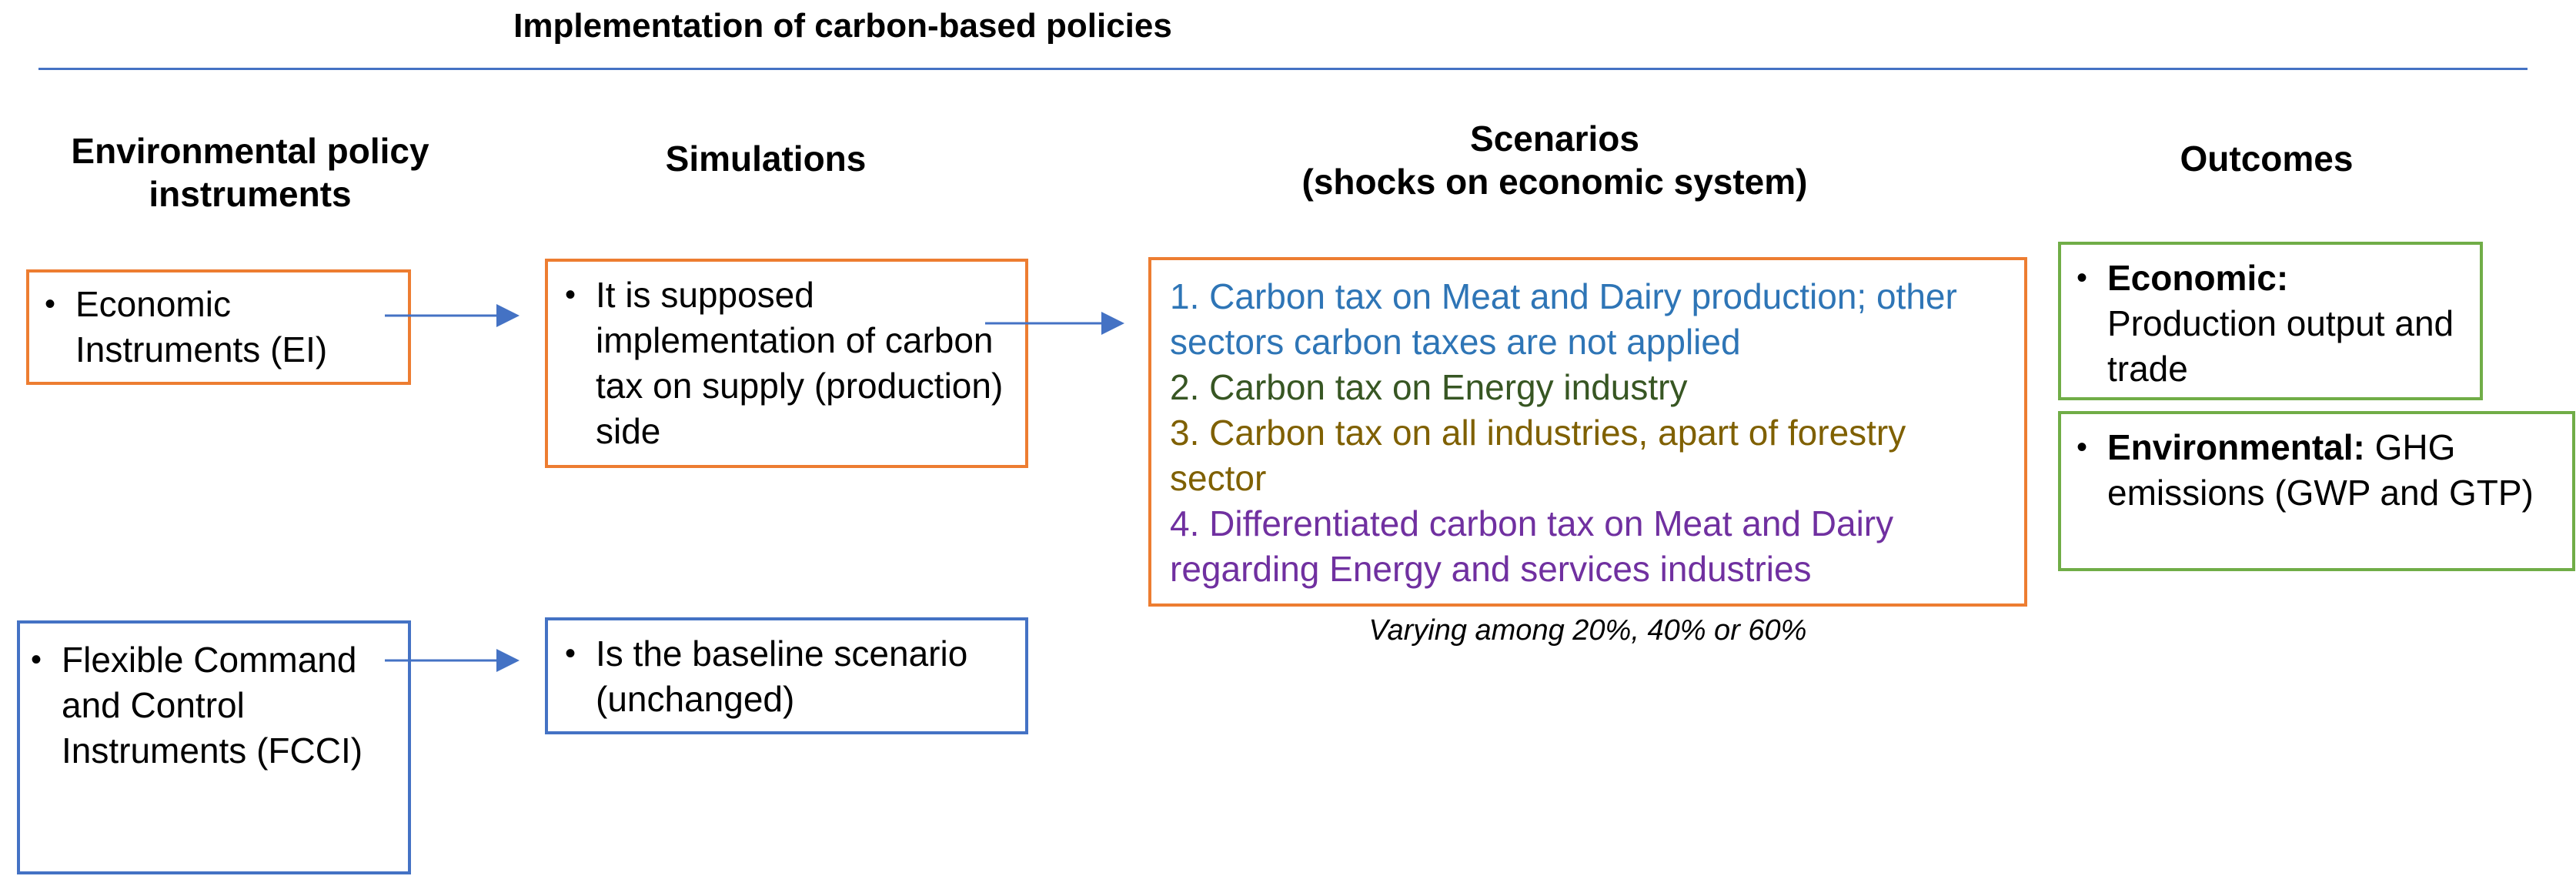 The height and width of the screenshot is (886, 2576). I want to click on header-scenarios: Scenarios (shocks on economic system), so click(1554, 160).